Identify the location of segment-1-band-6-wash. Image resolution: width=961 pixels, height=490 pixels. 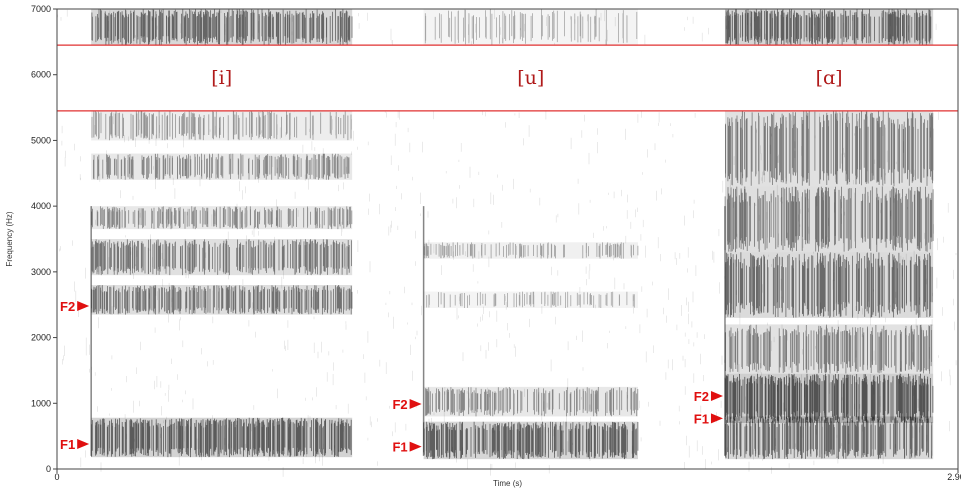
(222, 125).